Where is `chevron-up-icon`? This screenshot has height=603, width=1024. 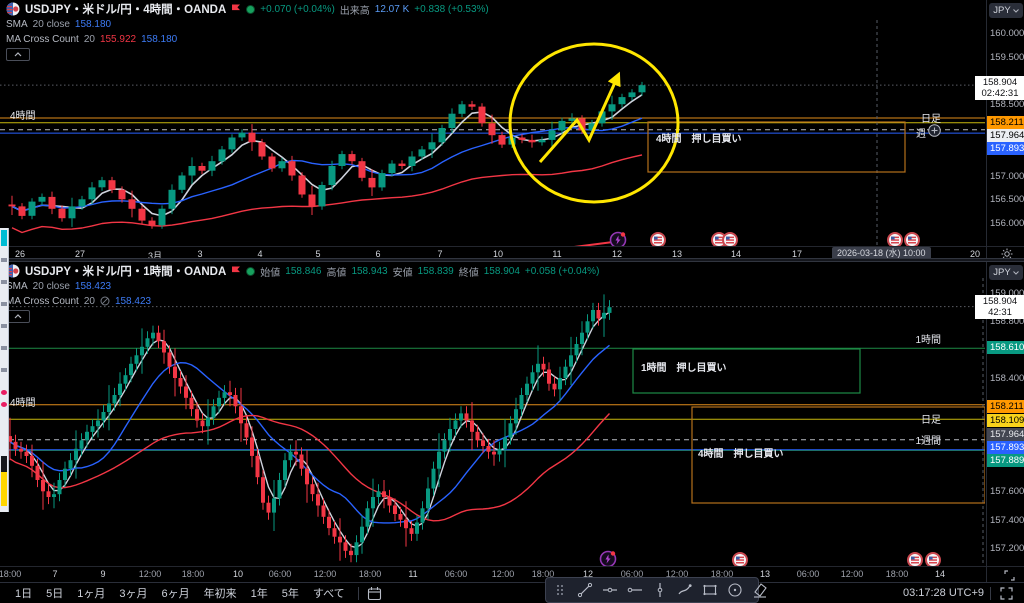 chevron-up-icon is located at coordinates (18, 316).